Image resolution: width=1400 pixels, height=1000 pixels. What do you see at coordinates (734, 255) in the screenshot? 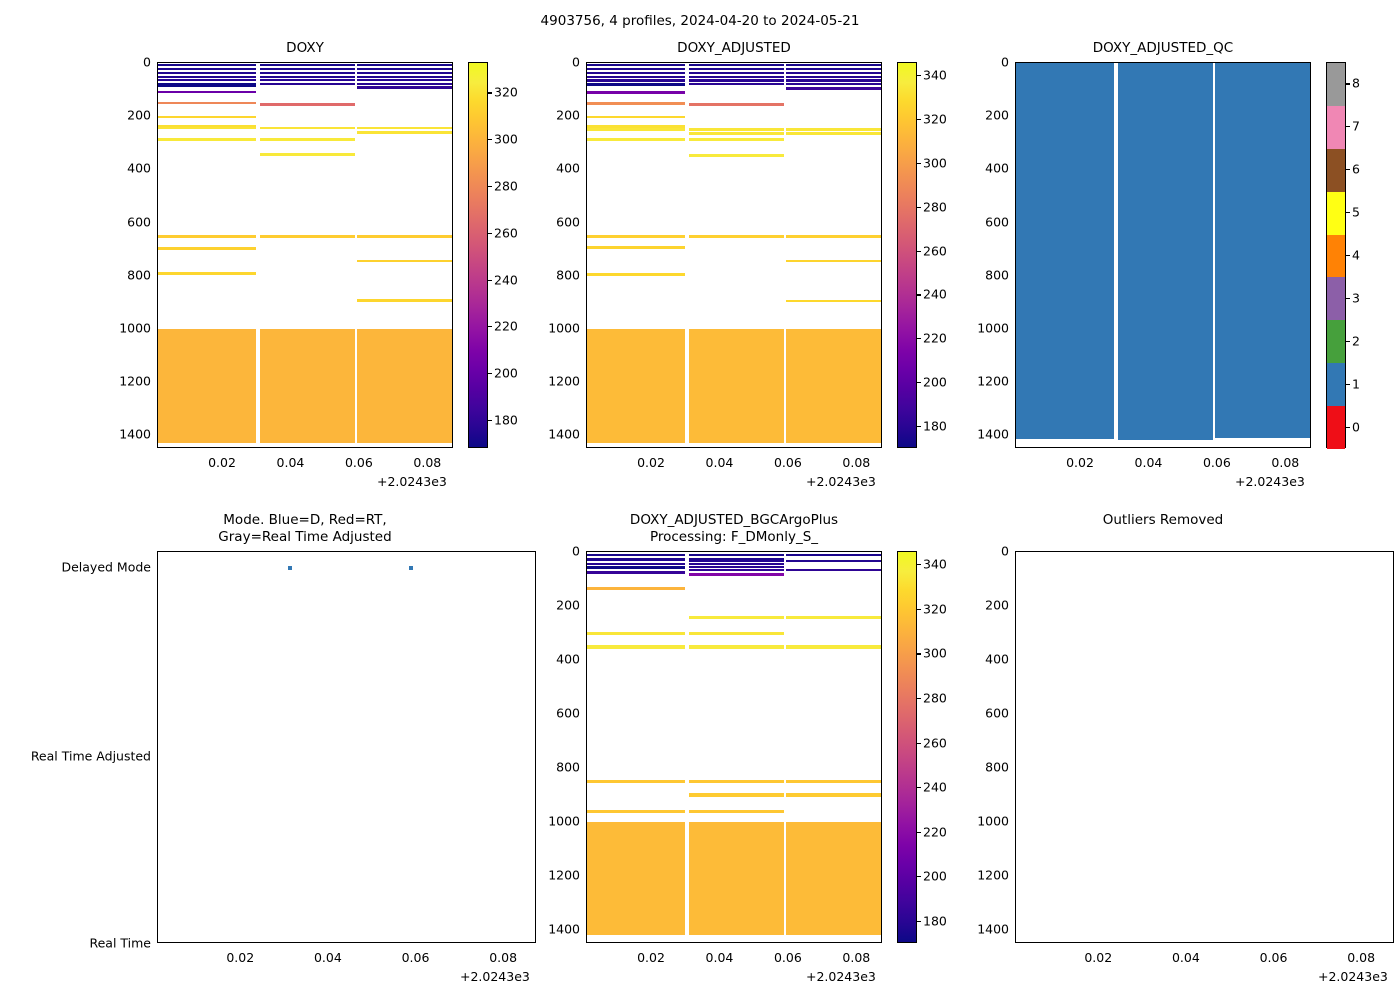
I see `axes-doxy-adjusted` at bounding box center [734, 255].